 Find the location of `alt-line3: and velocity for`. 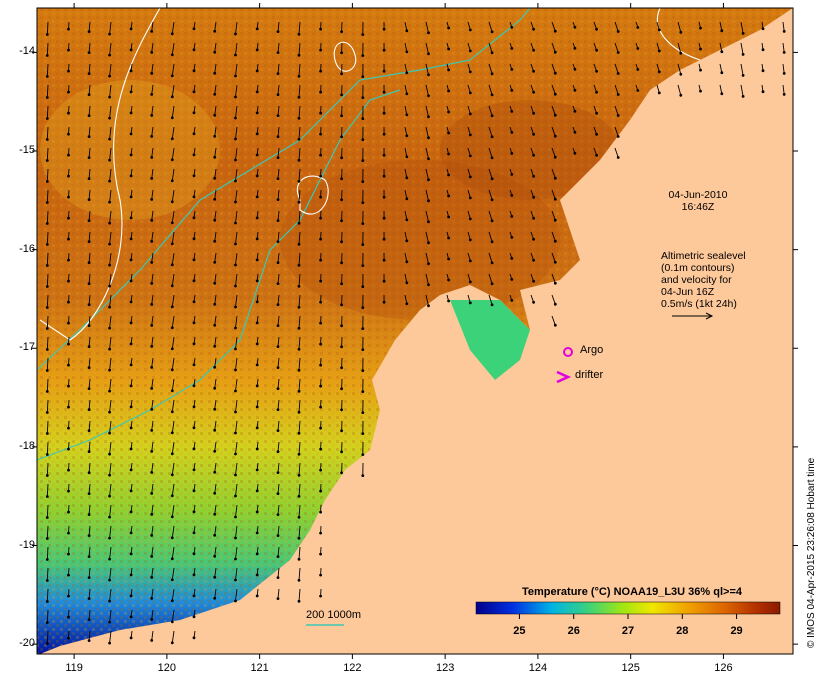

alt-line3: and velocity for is located at coordinates (696, 280).